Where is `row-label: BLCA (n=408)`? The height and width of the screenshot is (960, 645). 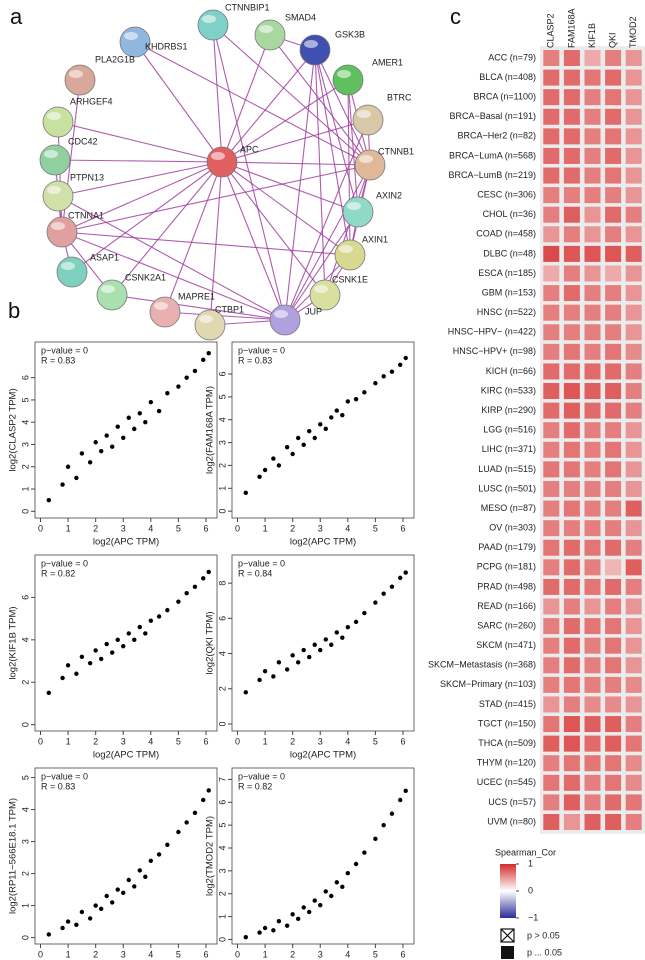
row-label: BLCA (n=408) is located at coordinates (507, 77).